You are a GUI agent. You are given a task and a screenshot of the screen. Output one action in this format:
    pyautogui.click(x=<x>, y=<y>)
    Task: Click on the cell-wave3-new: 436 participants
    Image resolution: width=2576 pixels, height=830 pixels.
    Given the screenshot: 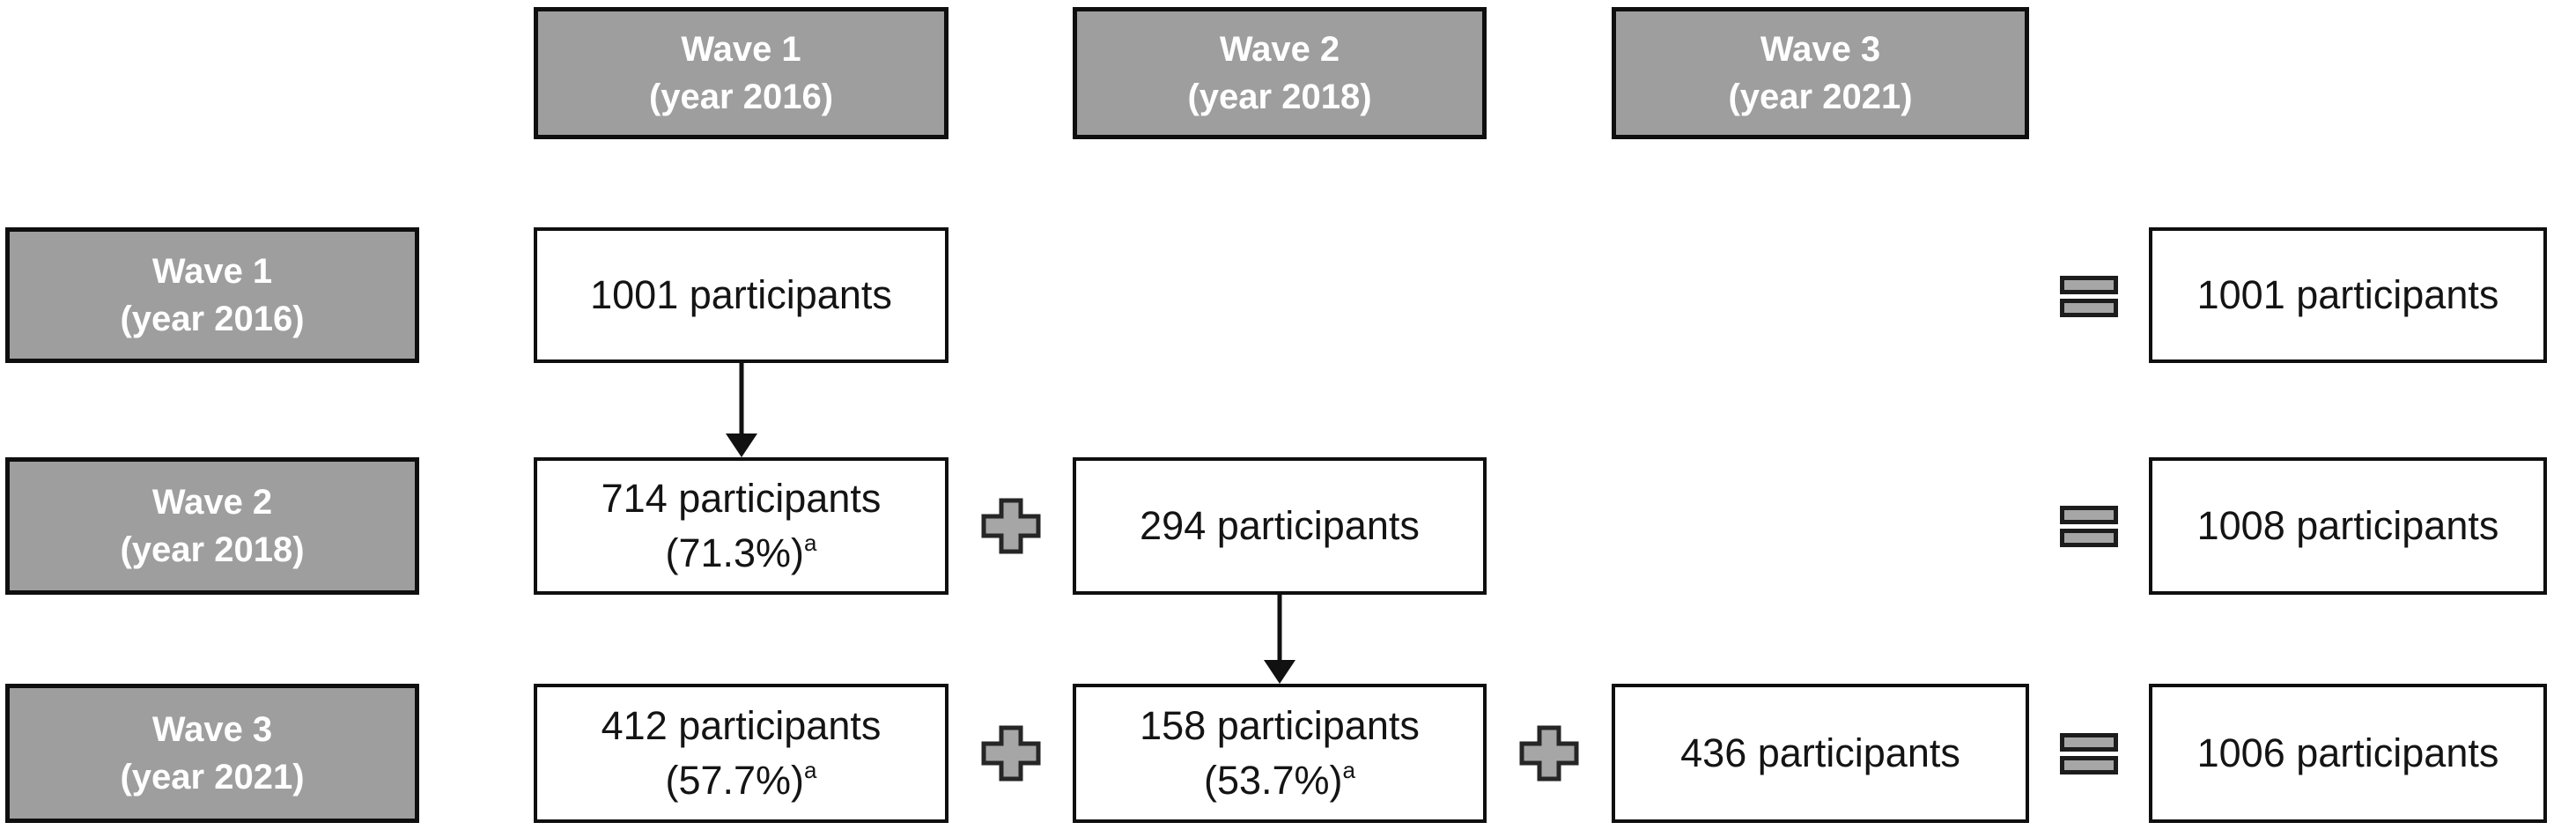 What is the action you would take?
    pyautogui.click(x=1820, y=753)
    